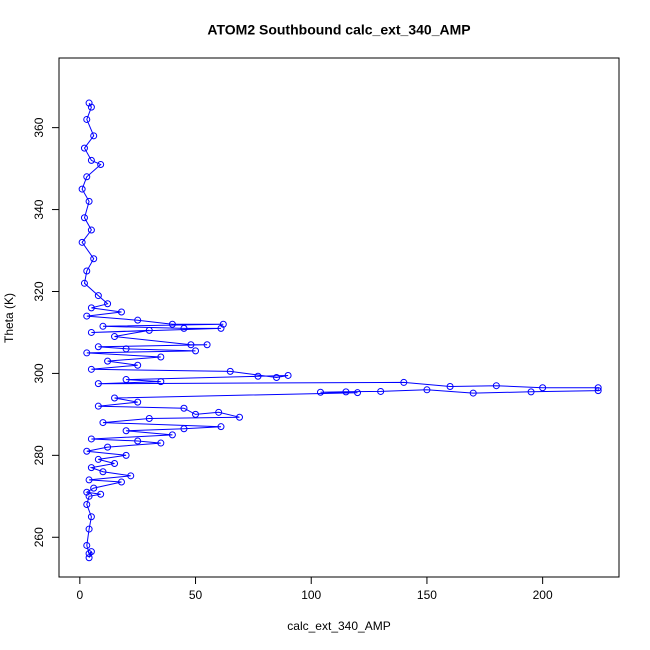  I want to click on y-tick-label: 320, so click(39, 291).